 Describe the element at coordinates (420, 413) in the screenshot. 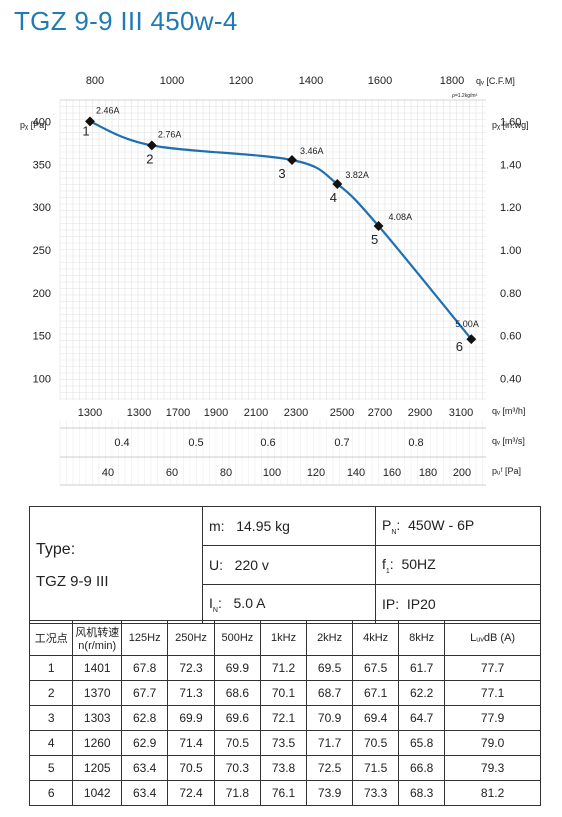

I see `bottom-tick-m3h: 2900` at that location.